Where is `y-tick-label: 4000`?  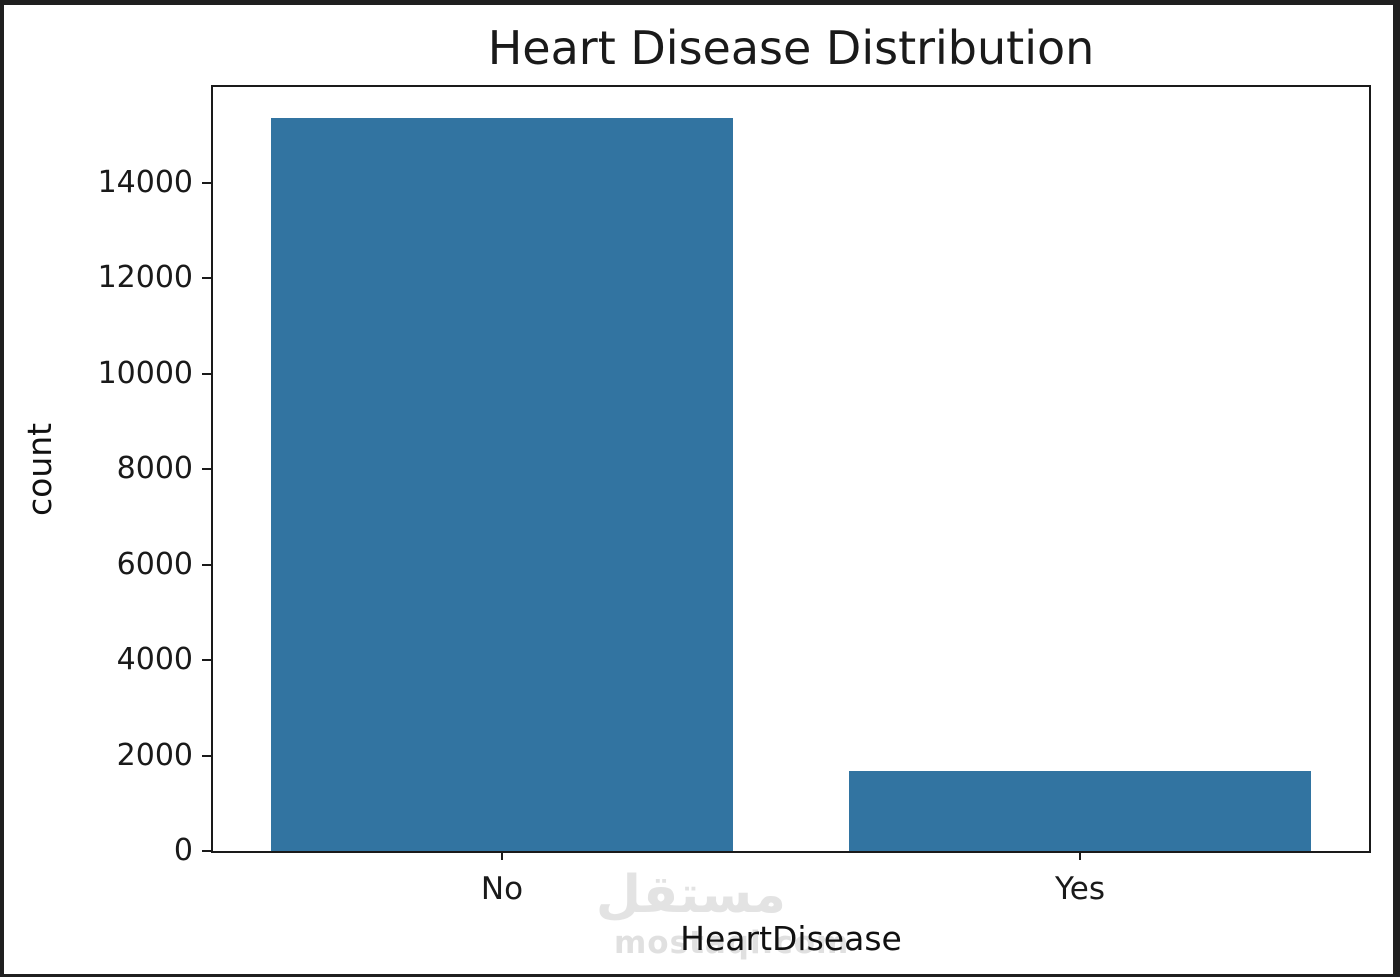 y-tick-label: 4000 is located at coordinates (154, 659).